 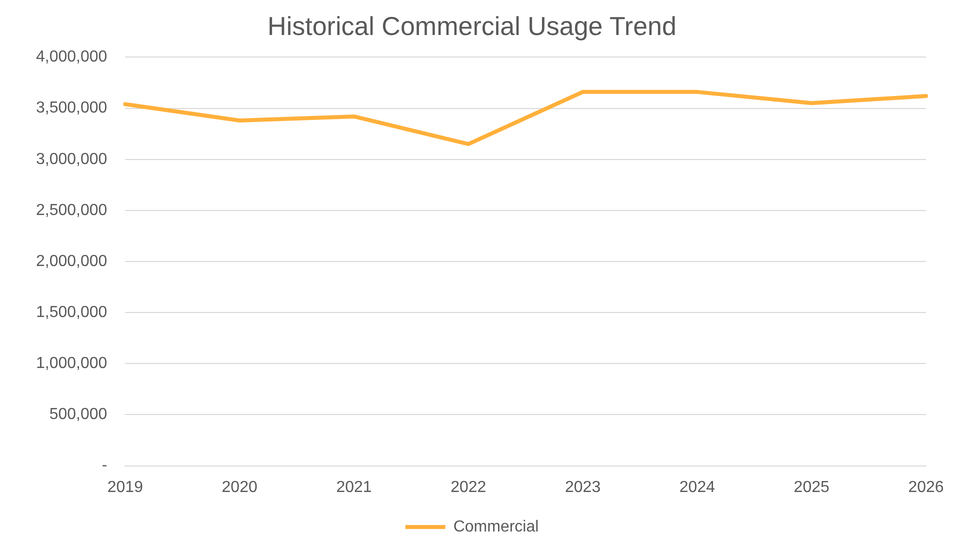 I want to click on x-tick-label: 2026, so click(x=926, y=487).